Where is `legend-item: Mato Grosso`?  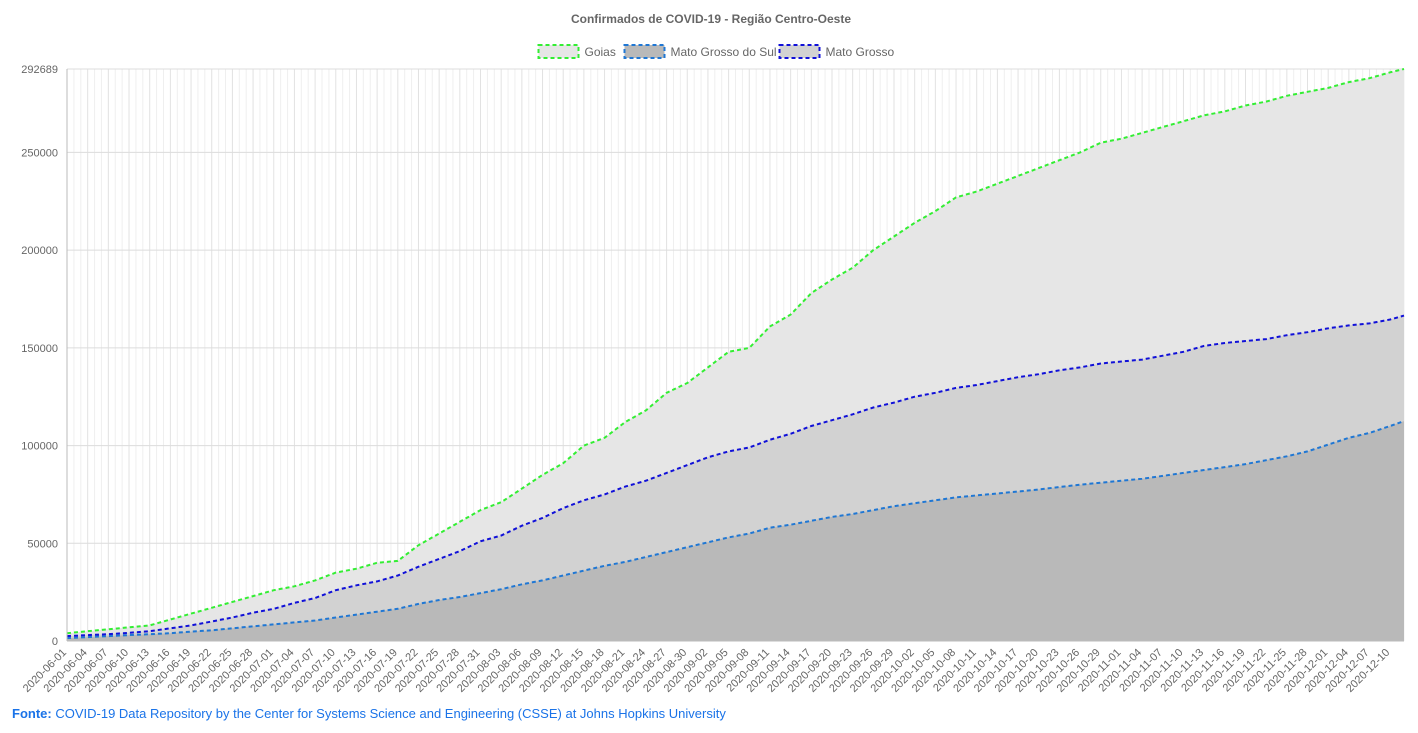
legend-item: Mato Grosso is located at coordinates (836, 51).